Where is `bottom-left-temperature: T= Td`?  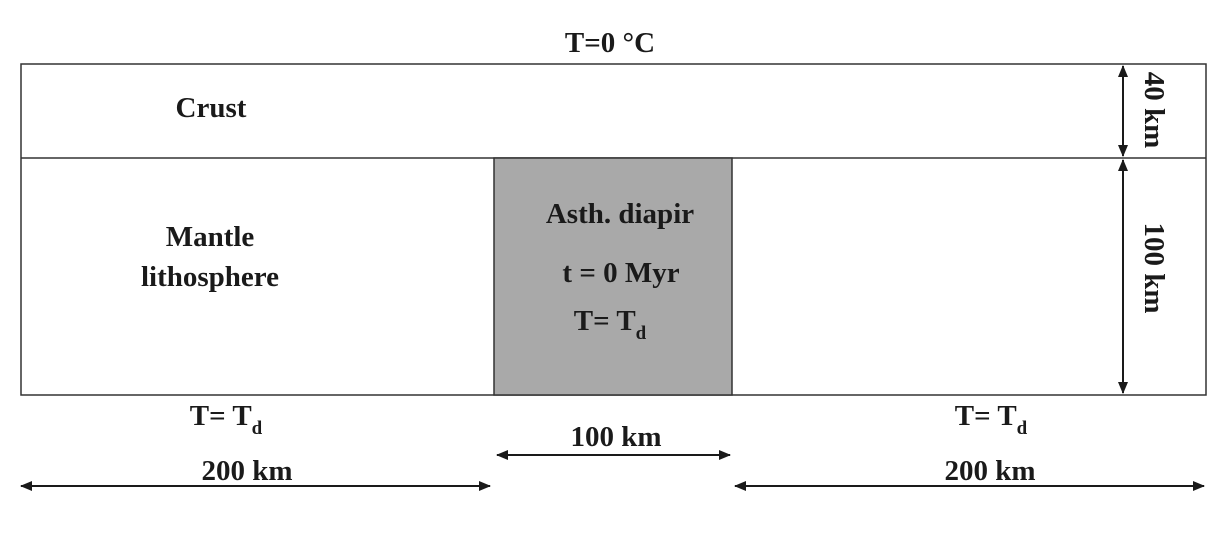 bottom-left-temperature: T= Td is located at coordinates (226, 419).